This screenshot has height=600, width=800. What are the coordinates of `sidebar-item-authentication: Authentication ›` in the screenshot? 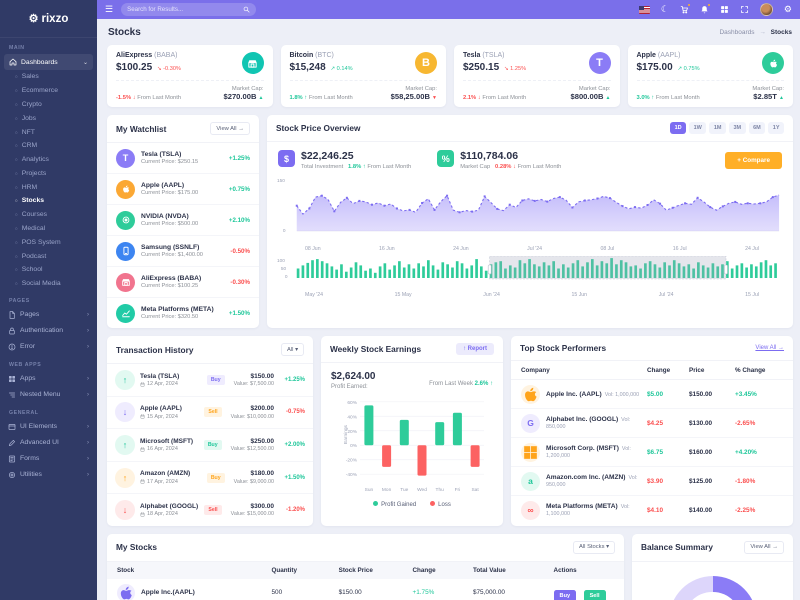 It's located at (48, 331).